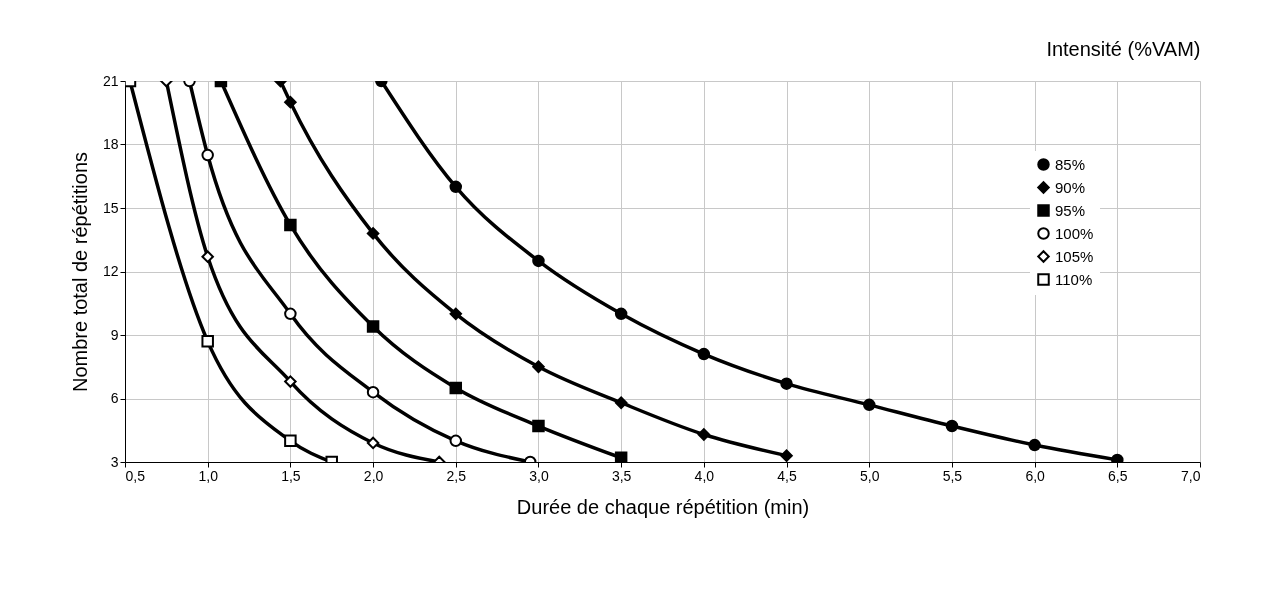  What do you see at coordinates (110, 207) in the screenshot?
I see `y-tick-label: 15` at bounding box center [110, 207].